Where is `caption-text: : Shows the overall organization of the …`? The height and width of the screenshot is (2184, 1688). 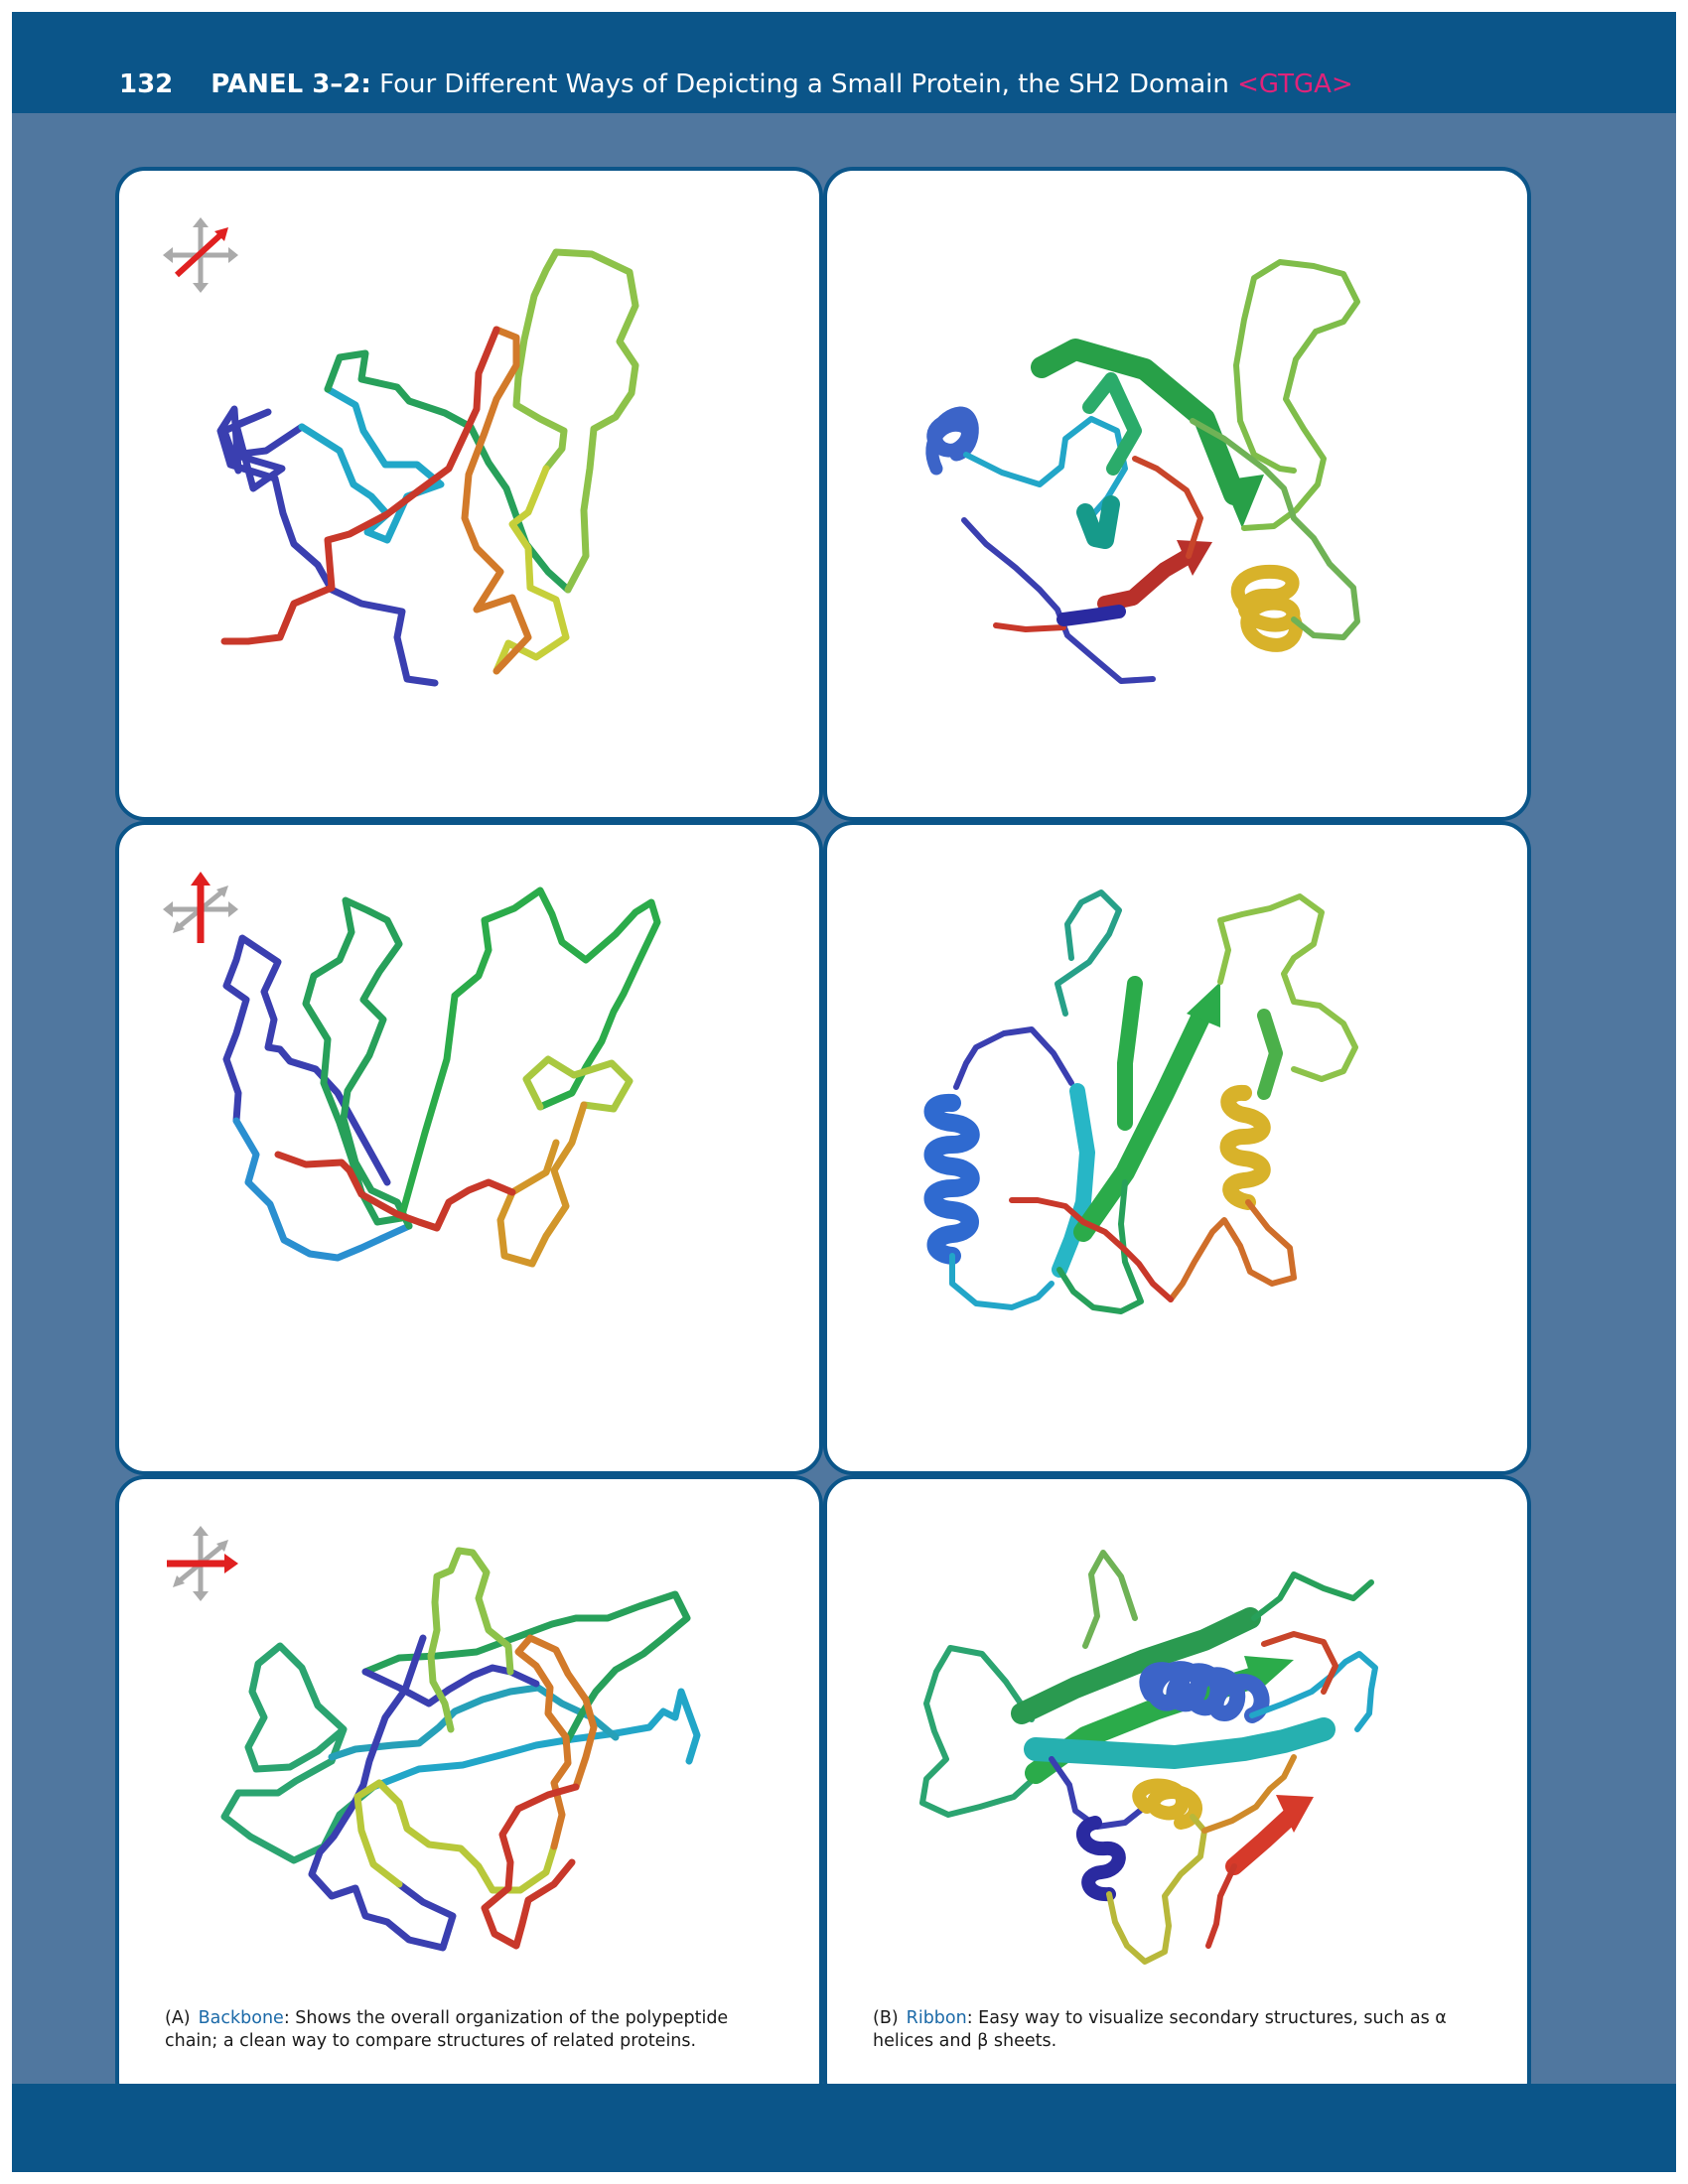
caption-text: : Shows the overall organization of the … is located at coordinates (447, 2029).